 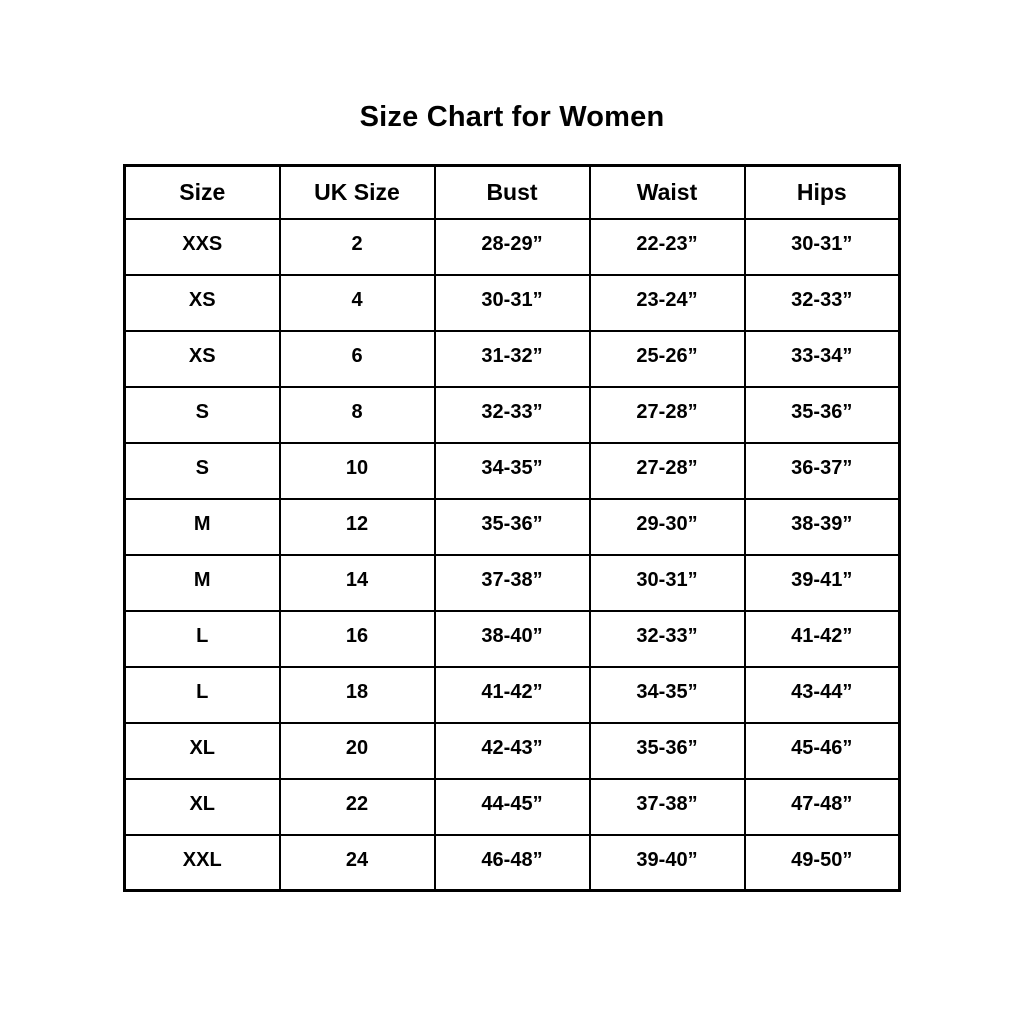 I want to click on table-cell: 25-26”, so click(x=667, y=358).